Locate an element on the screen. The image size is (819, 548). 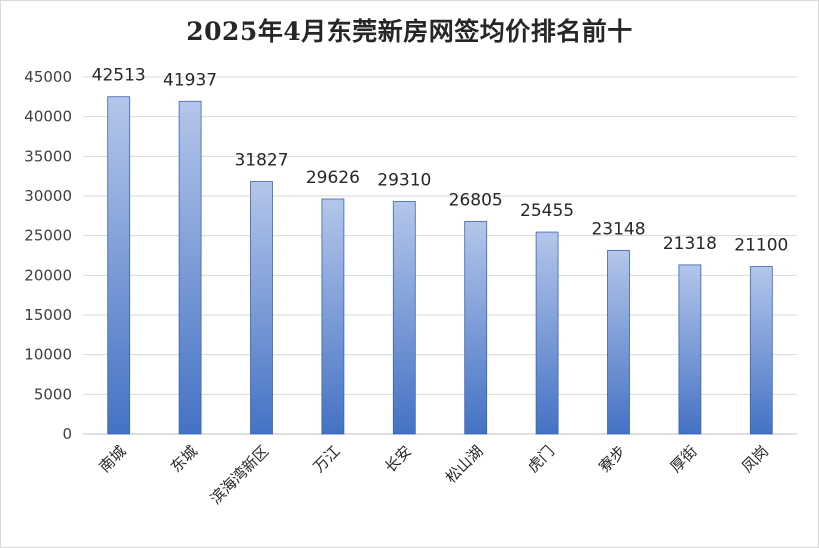
x-category-label: 万江 is located at coordinates (327, 459).